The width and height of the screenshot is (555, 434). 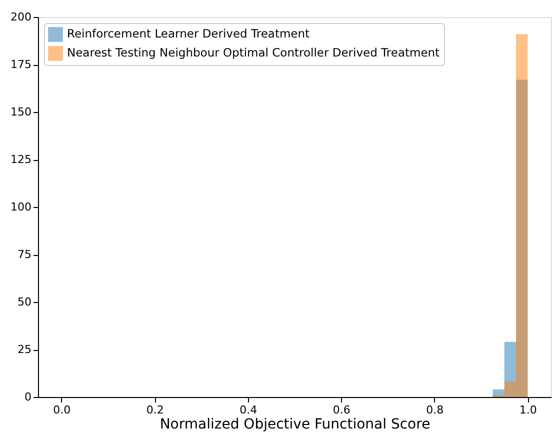 I want to click on y-tick-label: 50, so click(x=25, y=302).